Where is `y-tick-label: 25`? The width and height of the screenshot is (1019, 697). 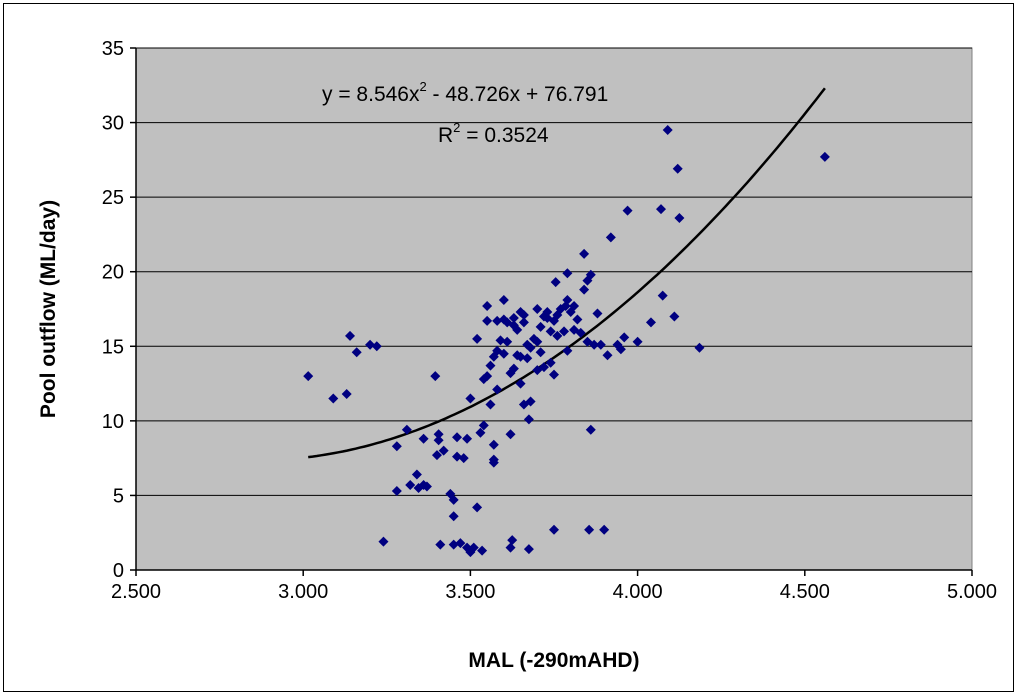
y-tick-label: 25 is located at coordinates (113, 198).